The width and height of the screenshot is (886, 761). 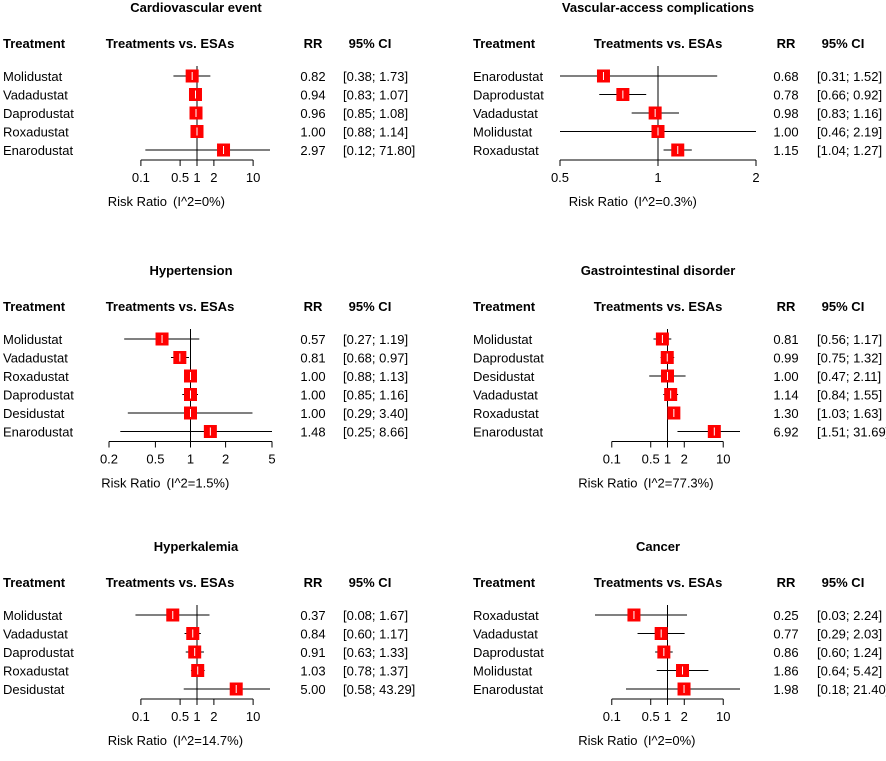 I want to click on rr-value: 0.37, so click(x=312, y=615).